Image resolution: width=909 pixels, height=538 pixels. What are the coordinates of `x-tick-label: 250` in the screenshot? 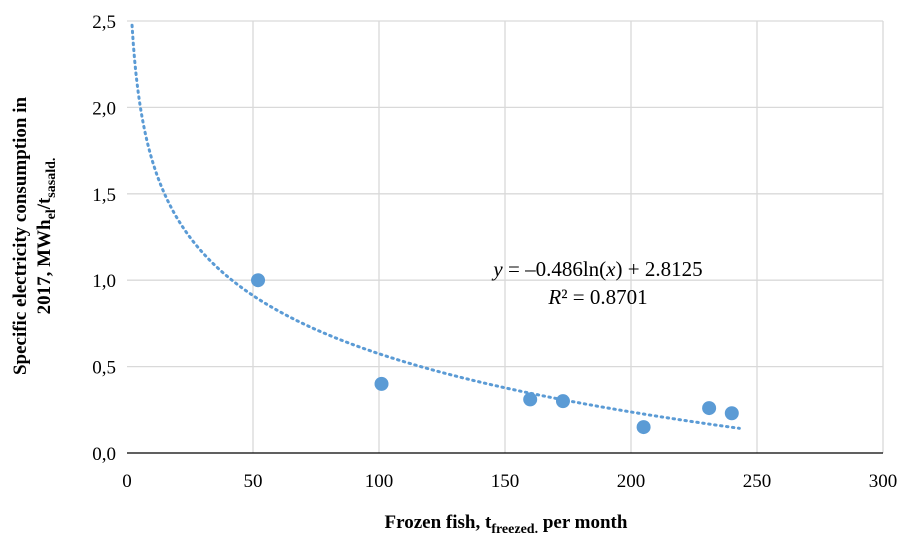 It's located at (757, 481).